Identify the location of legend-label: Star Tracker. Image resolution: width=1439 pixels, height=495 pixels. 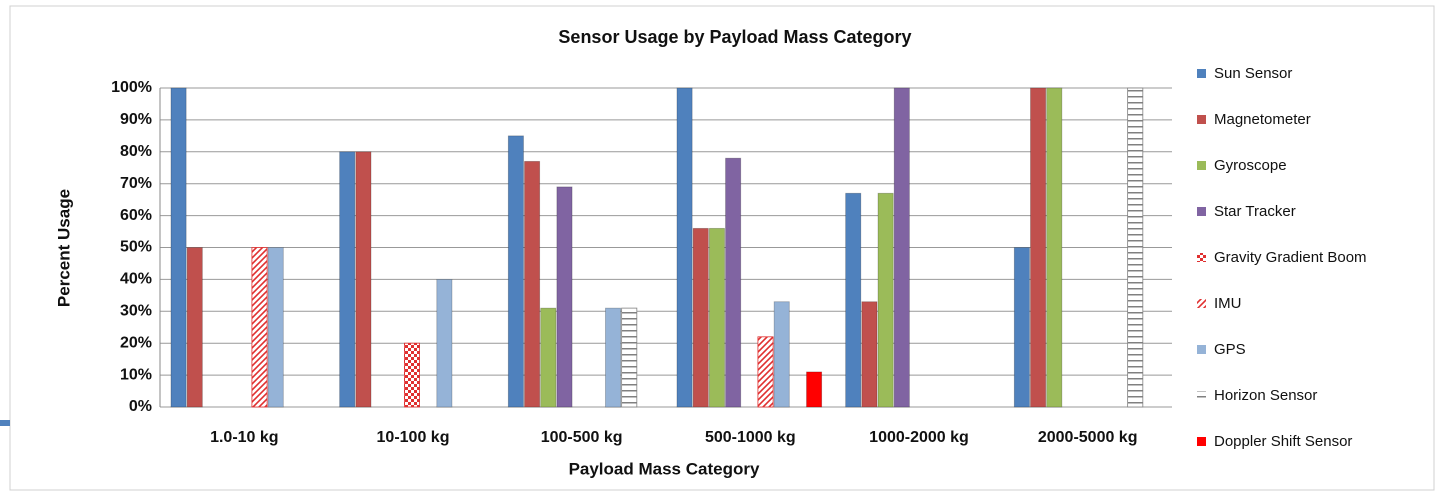
(1255, 211).